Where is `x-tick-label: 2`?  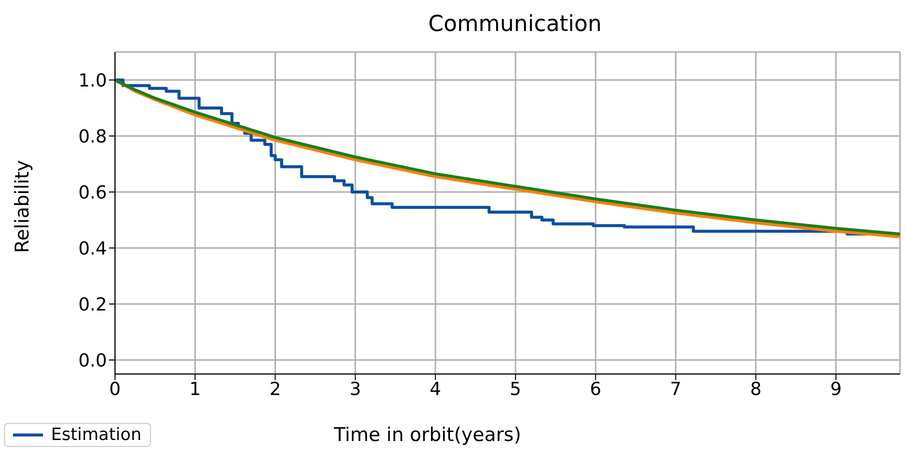 x-tick-label: 2 is located at coordinates (275, 389).